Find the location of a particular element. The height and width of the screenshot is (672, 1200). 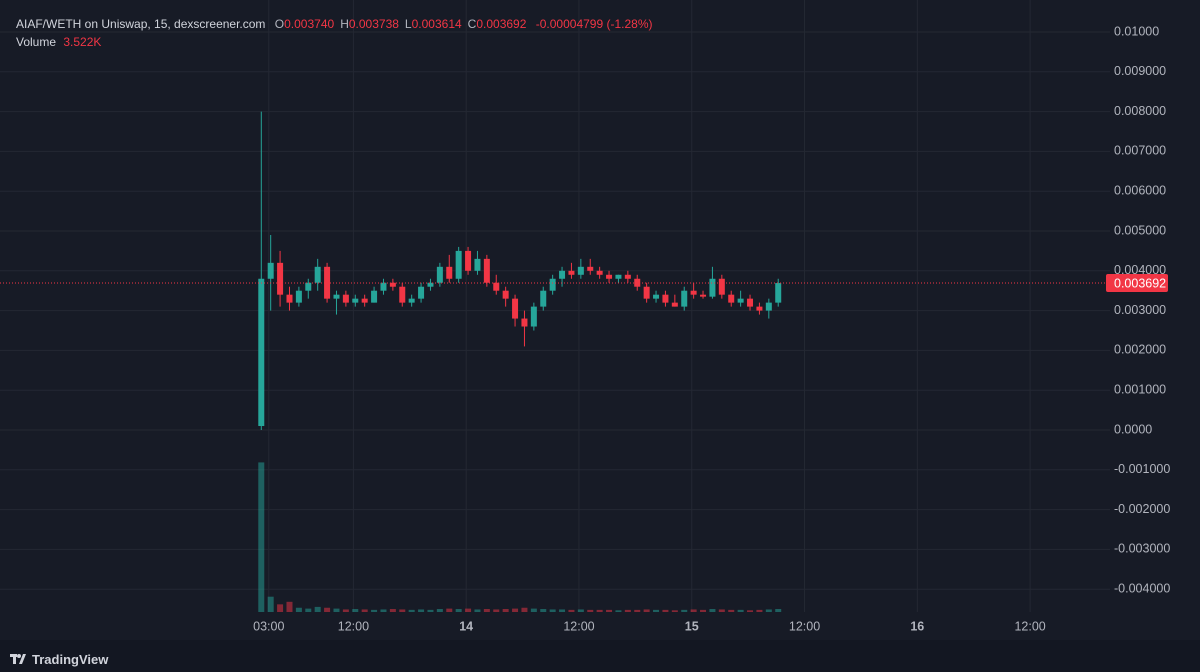

y-tick-label: 0.004000 is located at coordinates (1140, 270).